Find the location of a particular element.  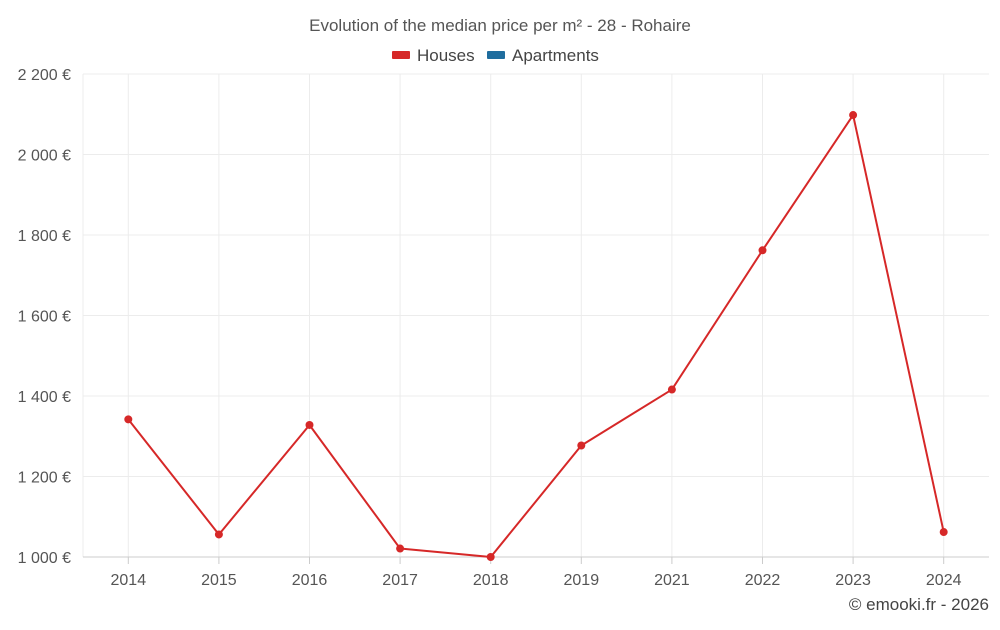

legend-label-apartments: Apartments is located at coordinates (555, 55).